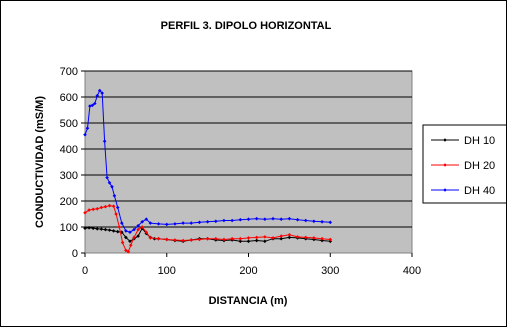 Image resolution: width=507 pixels, height=327 pixels. What do you see at coordinates (167, 271) in the screenshot?
I see `x-tick-label: 100` at bounding box center [167, 271].